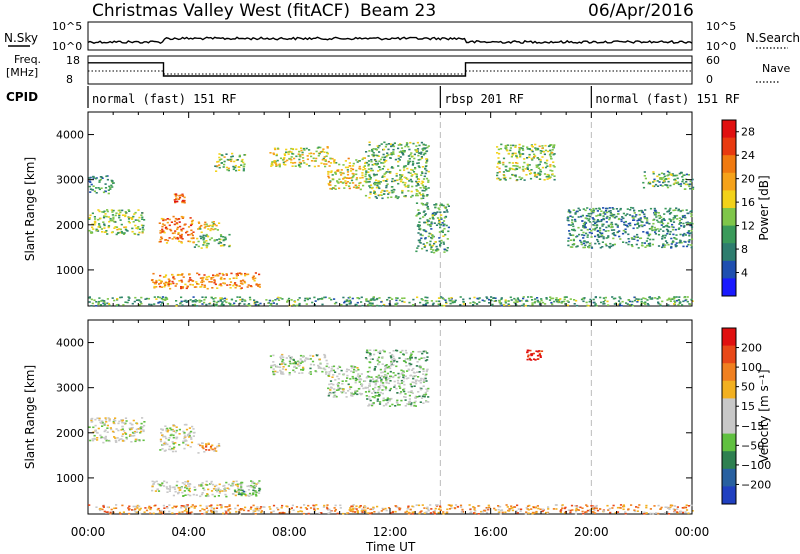 This screenshot has height=554, width=800. Describe the element at coordinates (756, 484) in the screenshot. I see `colorbar-tick-label: −200` at that location.